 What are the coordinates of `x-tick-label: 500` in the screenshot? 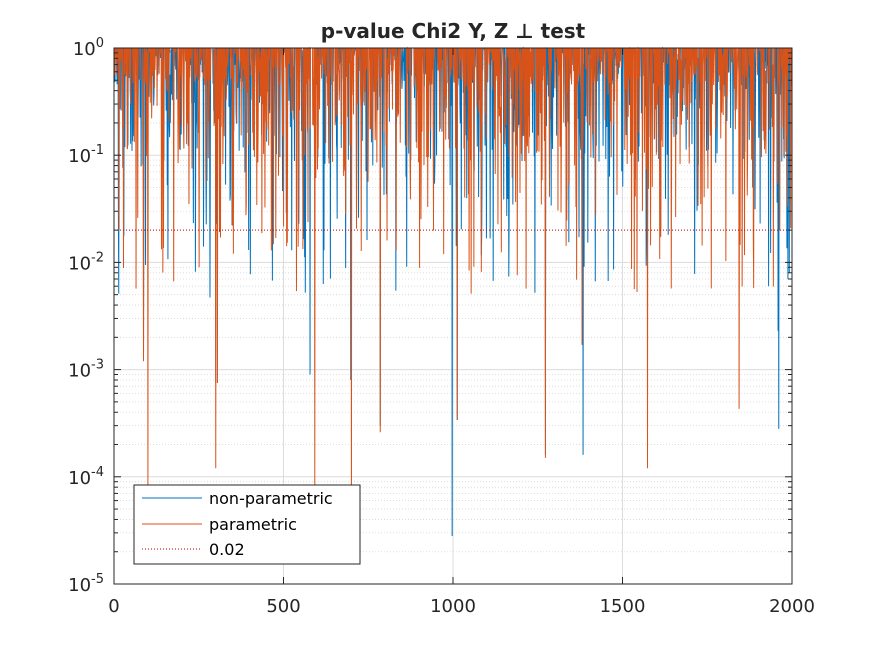 It's located at (283, 606).